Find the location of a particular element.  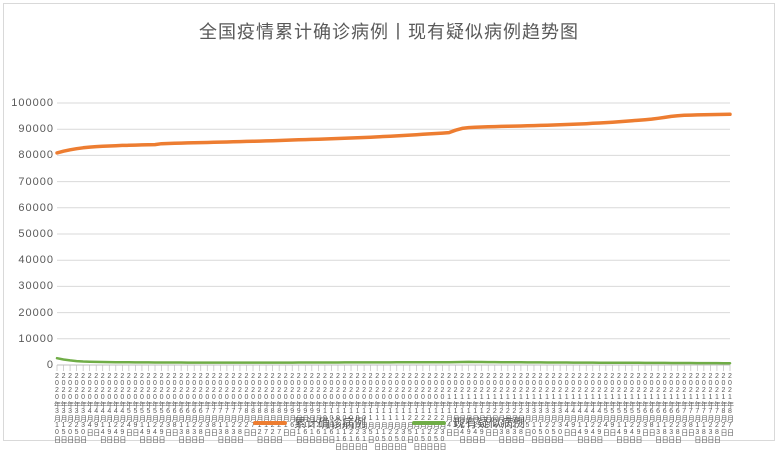

legend: 累计确诊病例 现有疑似病例 is located at coordinates (388, 422).